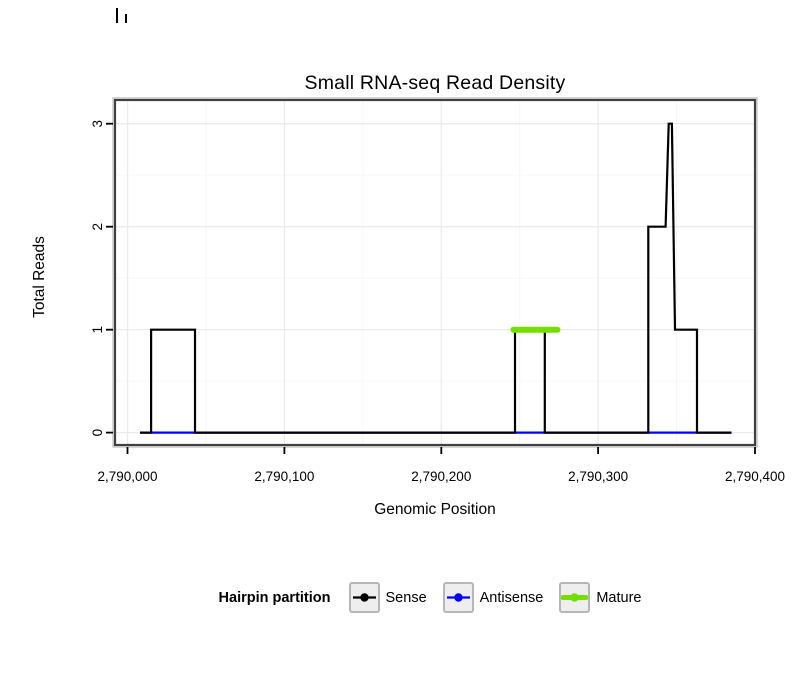  Describe the element at coordinates (406, 597) in the screenshot. I see `legend-label-sense: Sense` at that location.